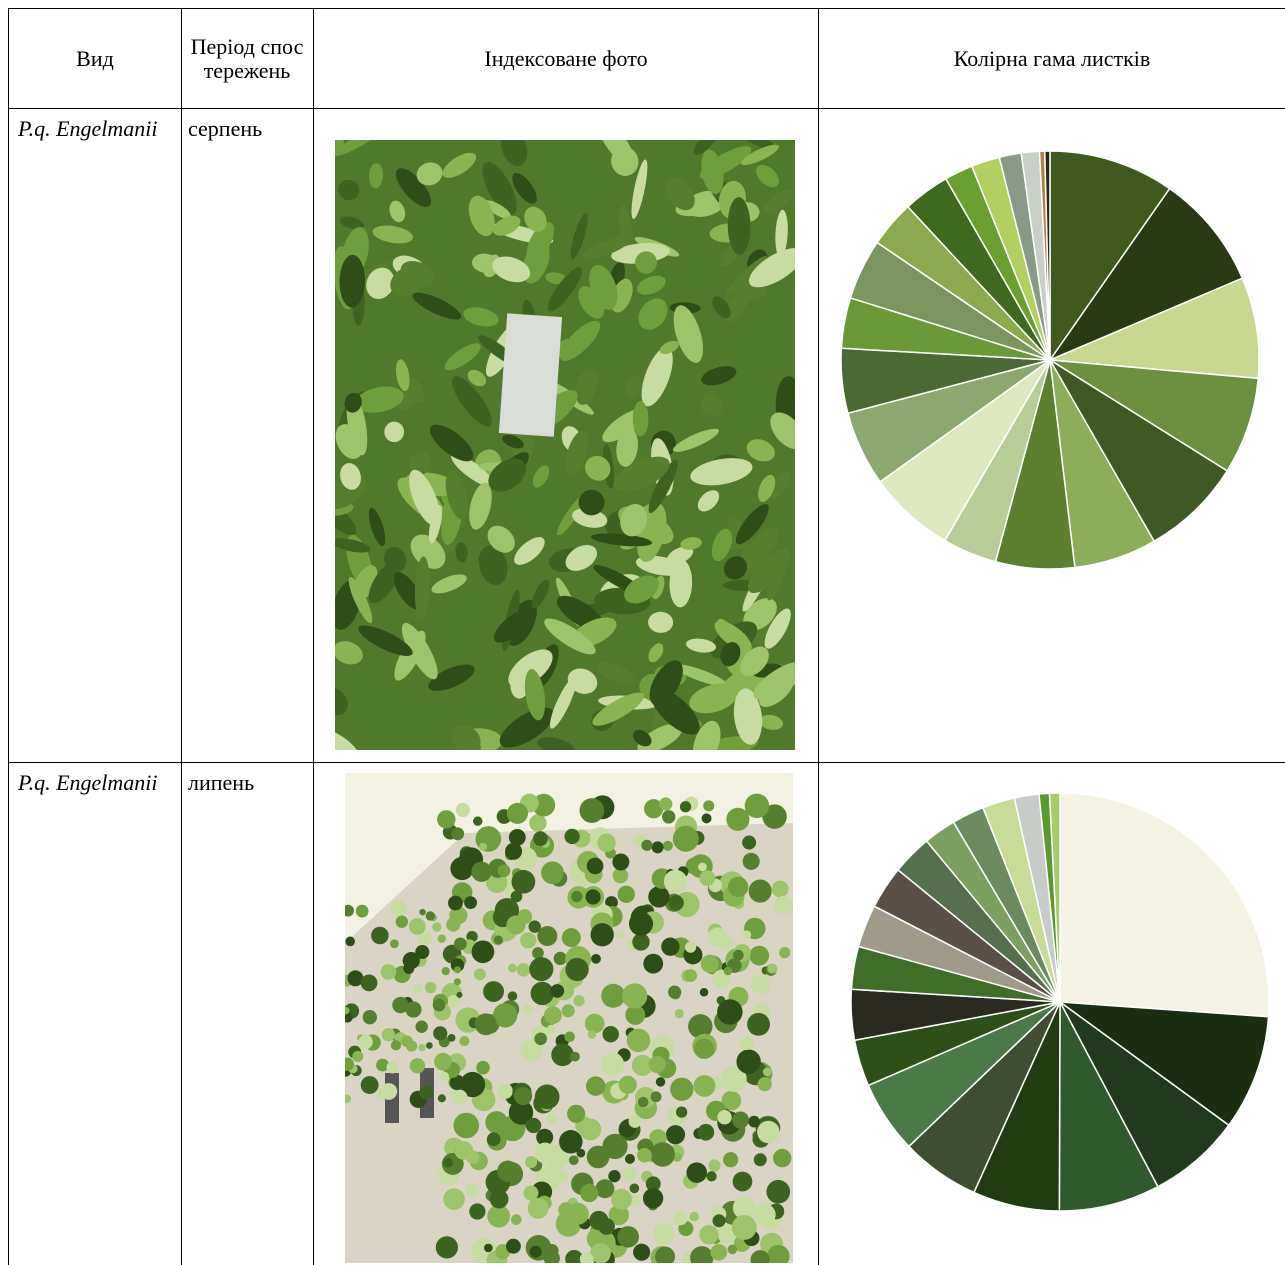 This screenshot has height=1265, width=1285. I want to click on border, so click(646, 8).